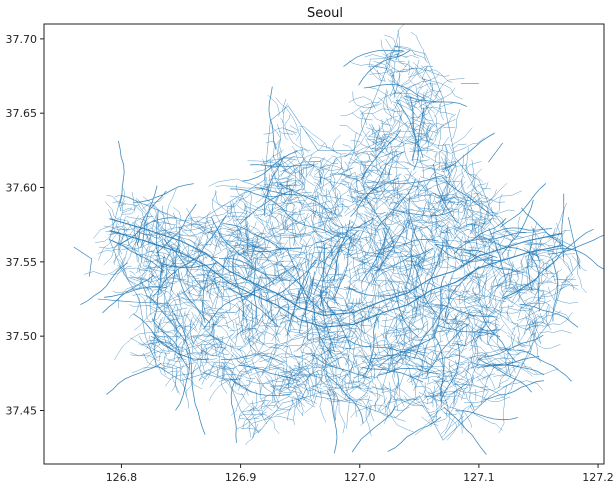 This screenshot has width=616, height=489. Describe the element at coordinates (22, 39) in the screenshot. I see `y-tick-label: 37.70` at that location.